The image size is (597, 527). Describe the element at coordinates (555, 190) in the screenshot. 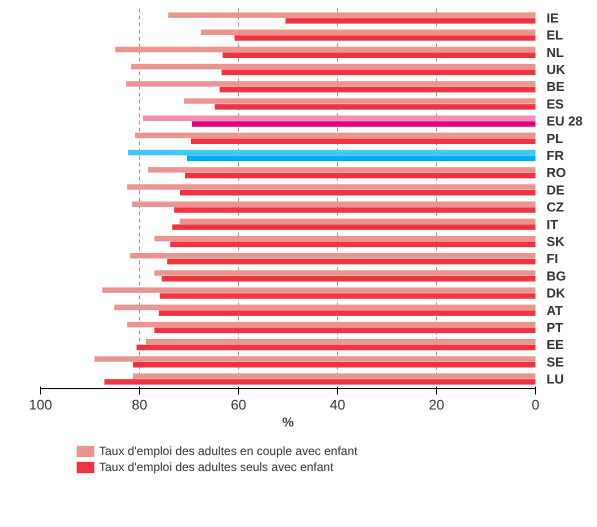

I see `y-tick-label: DE` at that location.